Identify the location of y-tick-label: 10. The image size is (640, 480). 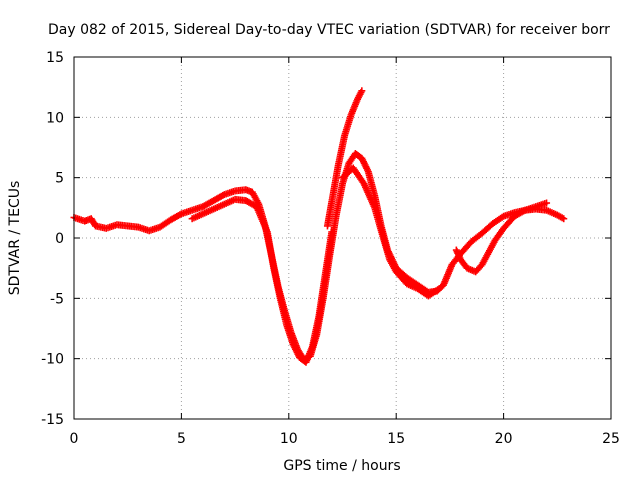
(55, 118).